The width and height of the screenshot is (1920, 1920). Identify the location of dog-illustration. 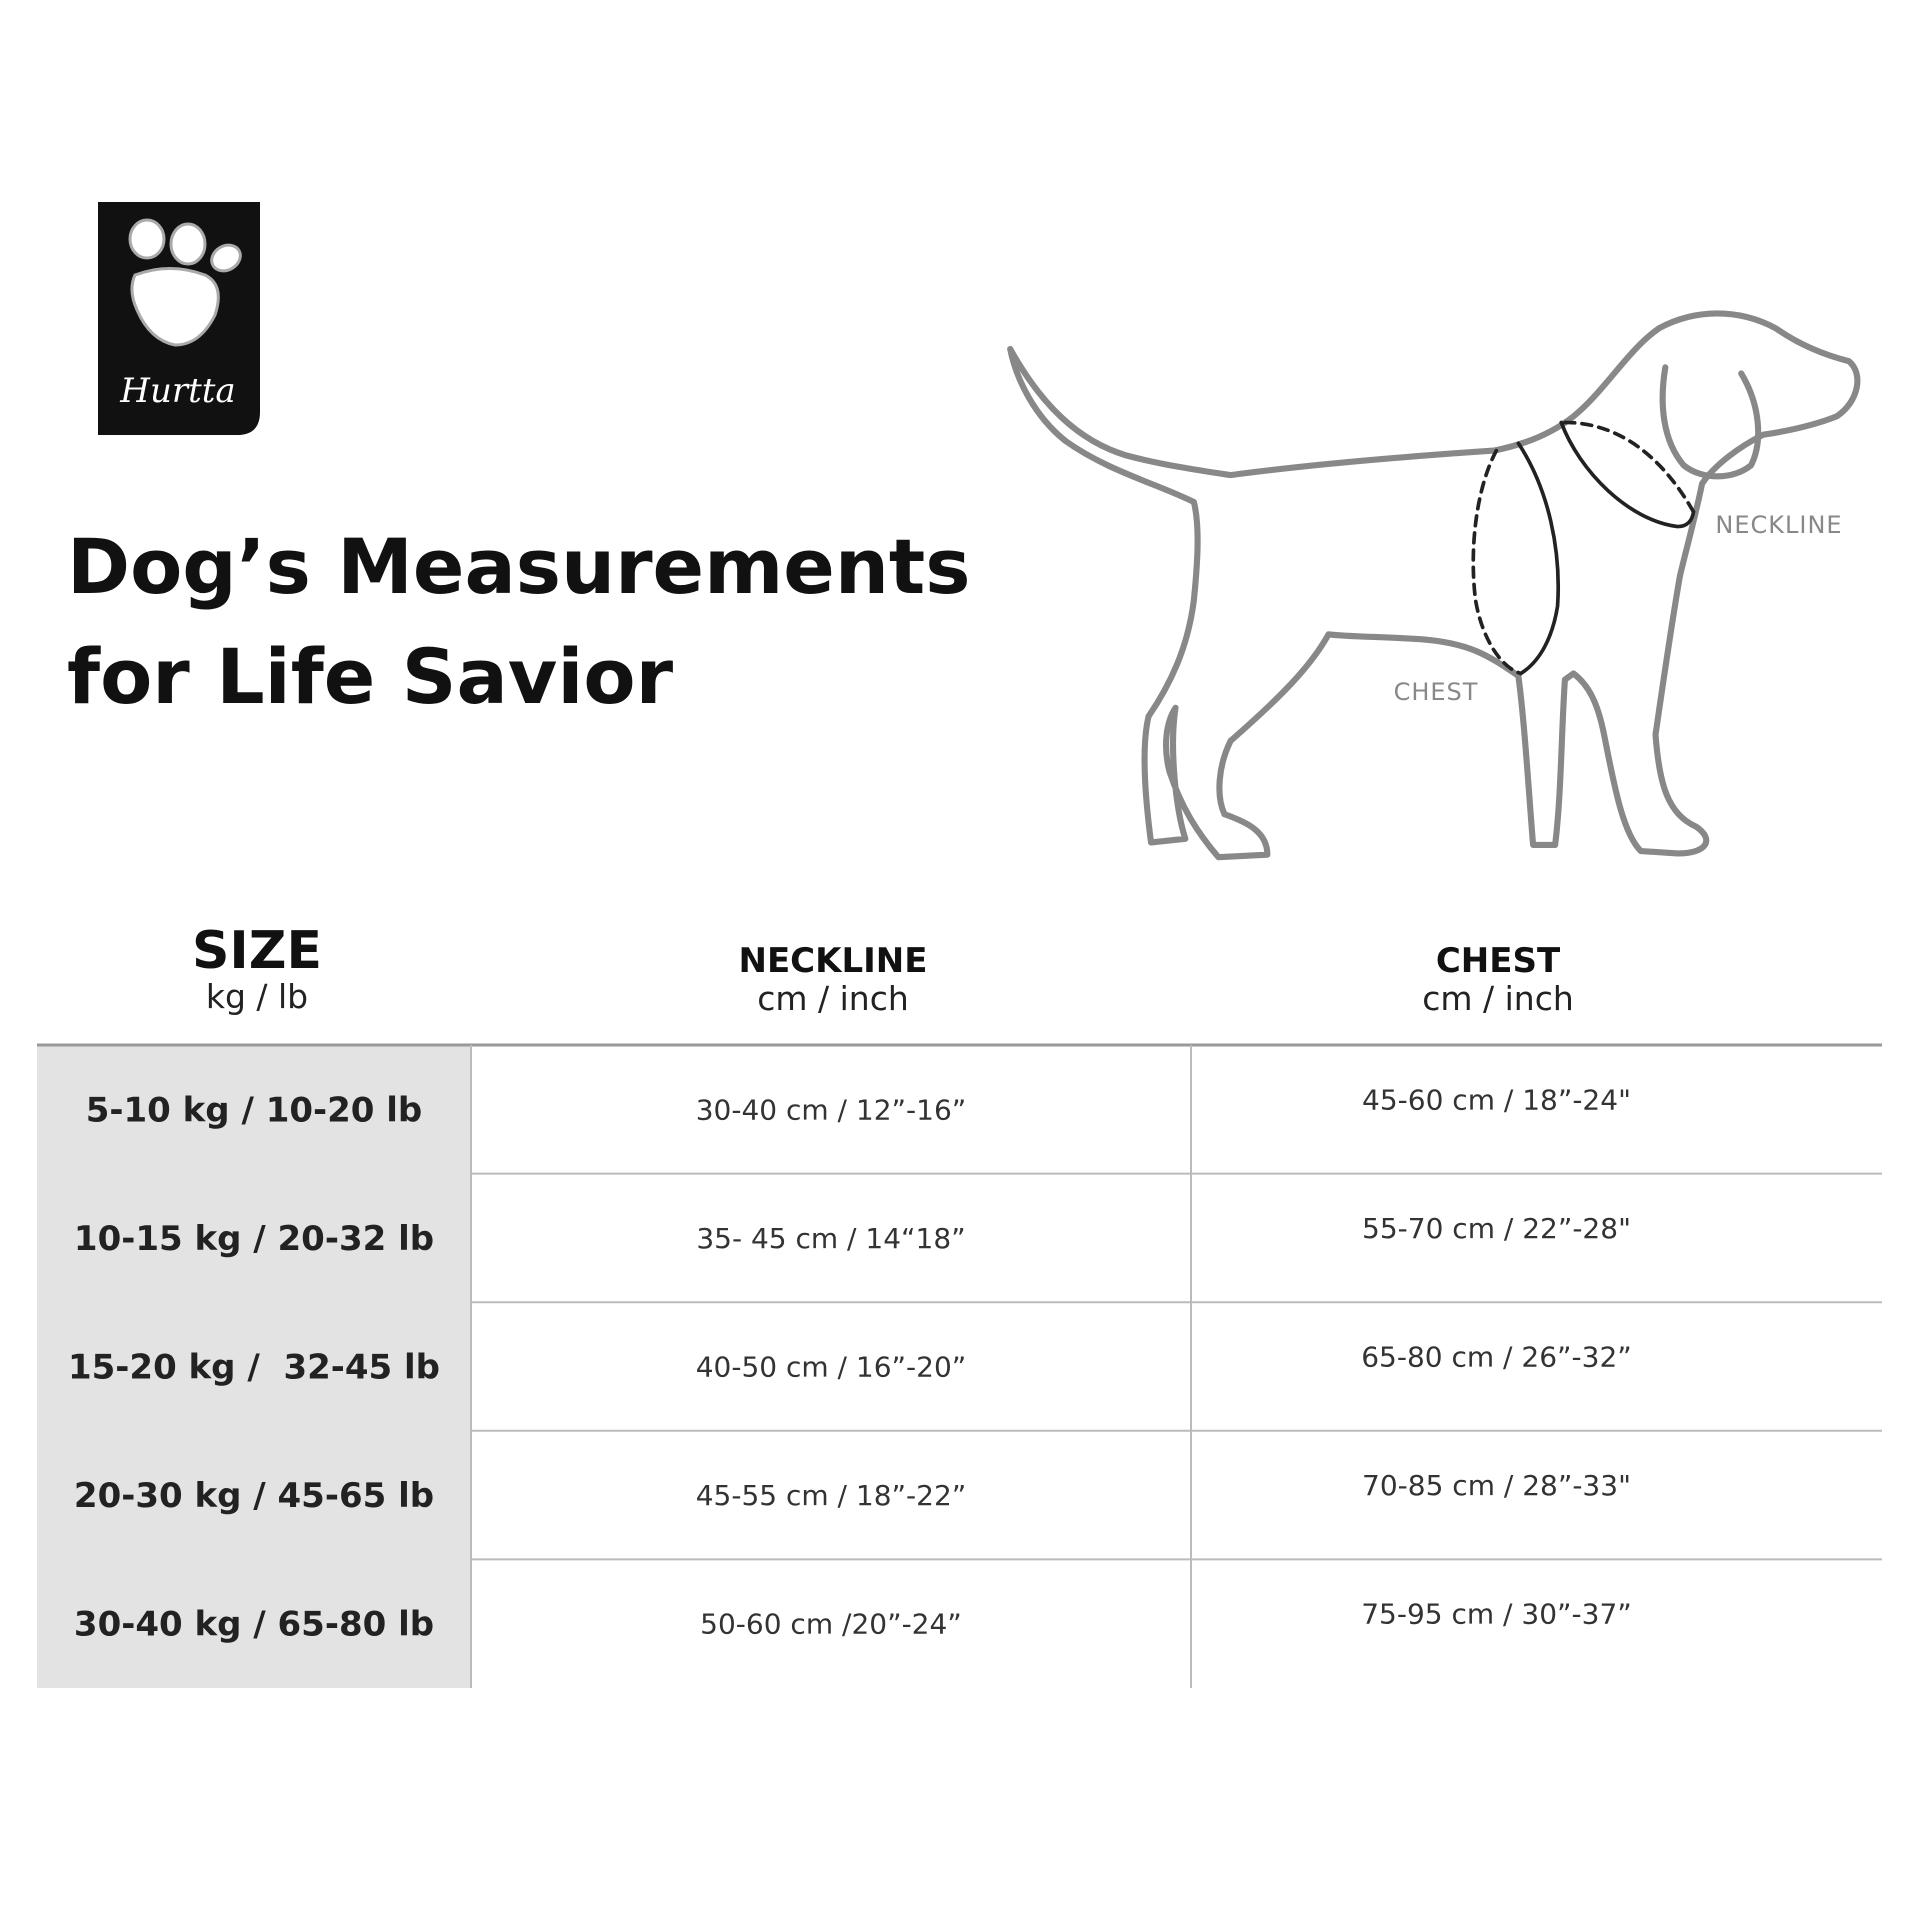
(1434, 585).